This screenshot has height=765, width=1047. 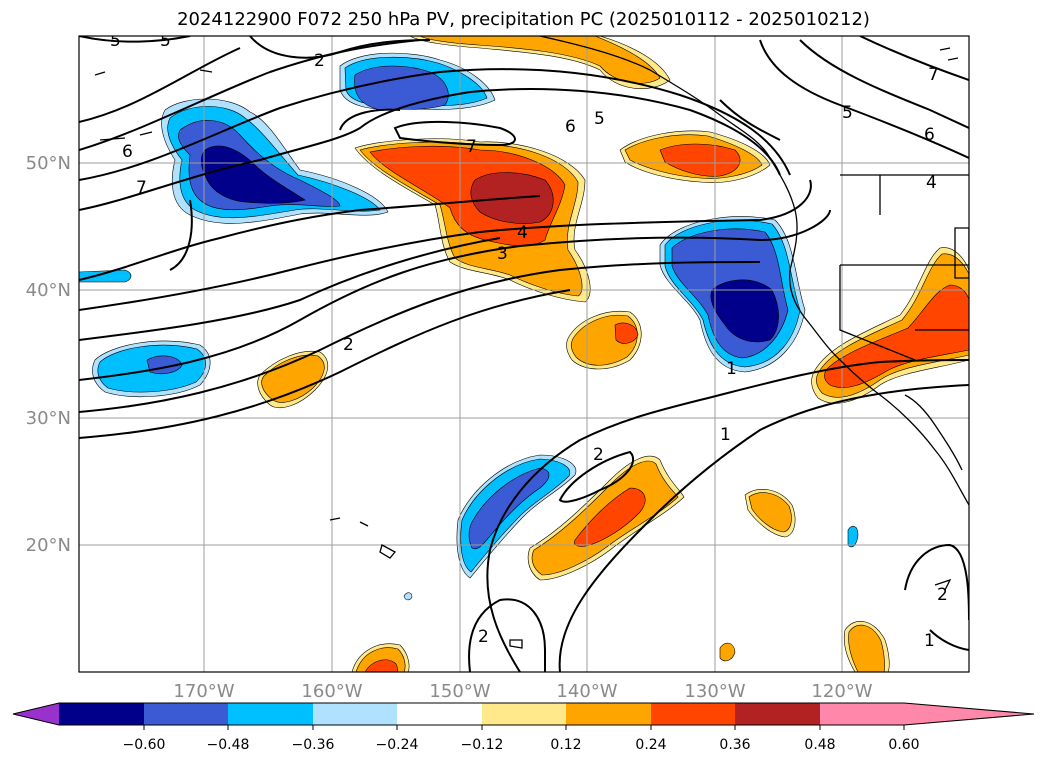 I want to click on lon-tick-label: 140°W, so click(x=586, y=691).